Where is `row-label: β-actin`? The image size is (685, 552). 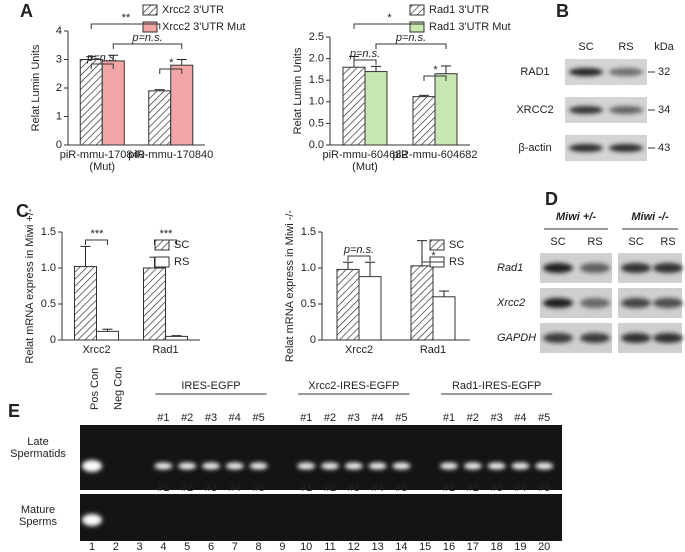
row-label: β-actin is located at coordinates (534, 148).